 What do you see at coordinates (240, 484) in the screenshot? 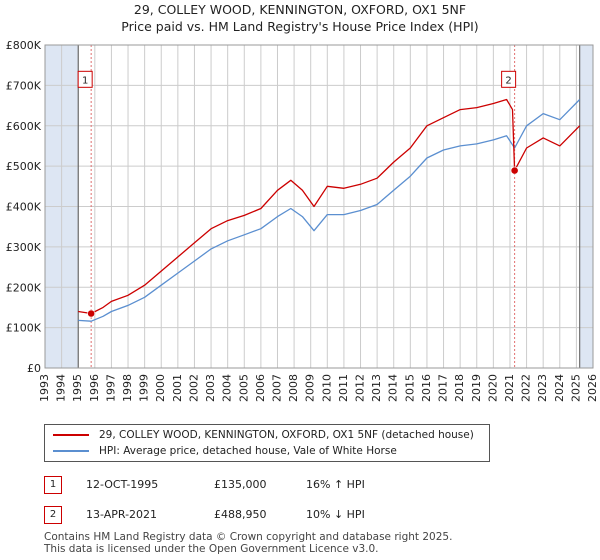
I see `transaction-price: £135,000` at bounding box center [240, 484].